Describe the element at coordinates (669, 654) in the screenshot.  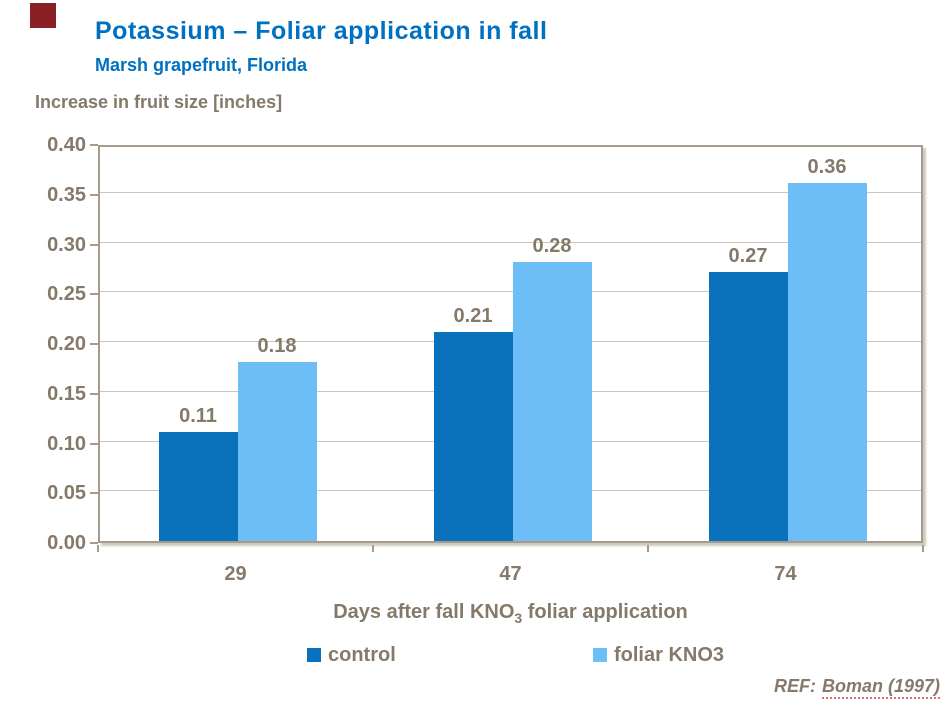
I see `legend-label-foliar-kno3: foliar KNO3` at that location.